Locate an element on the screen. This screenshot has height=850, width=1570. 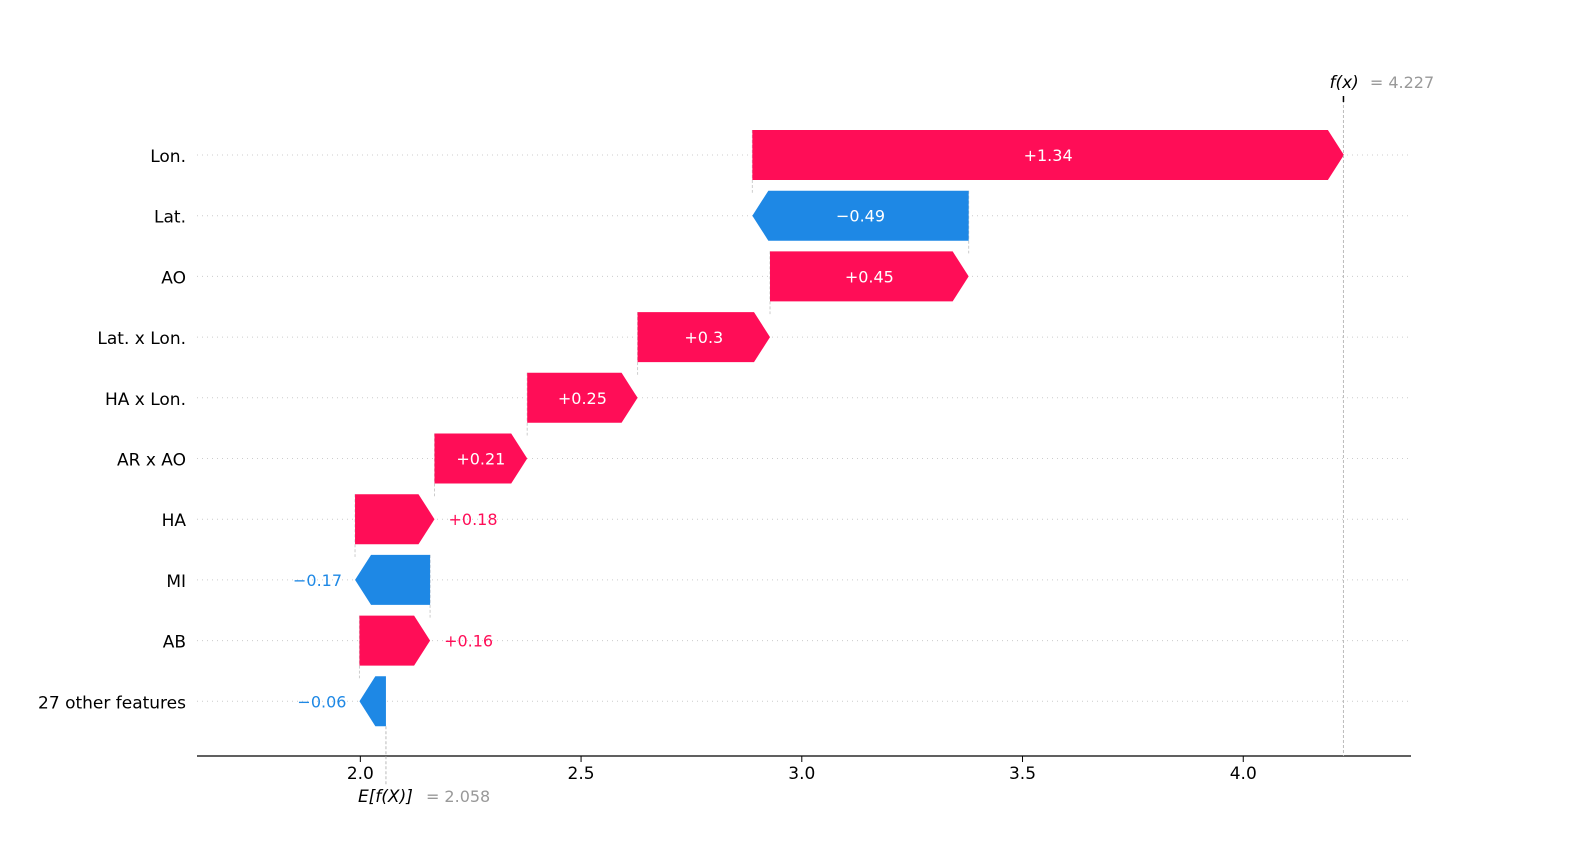
x-tick-label: 3.0 is located at coordinates (801, 774).